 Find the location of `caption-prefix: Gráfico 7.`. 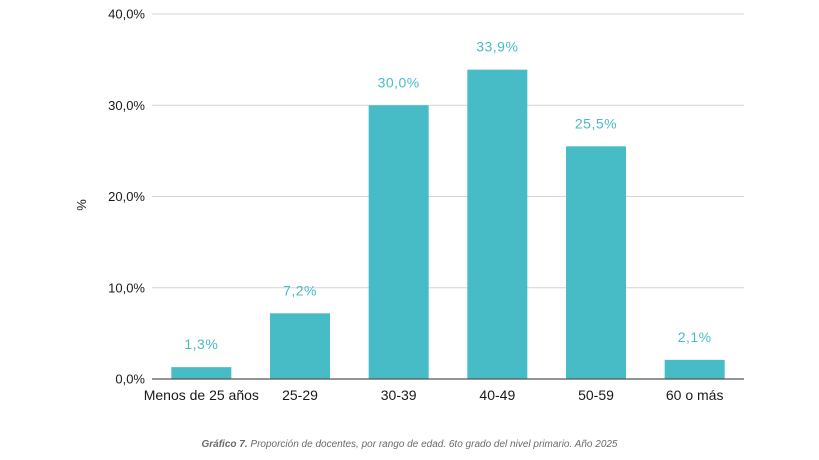

caption-prefix: Gráfico 7. is located at coordinates (224, 444).